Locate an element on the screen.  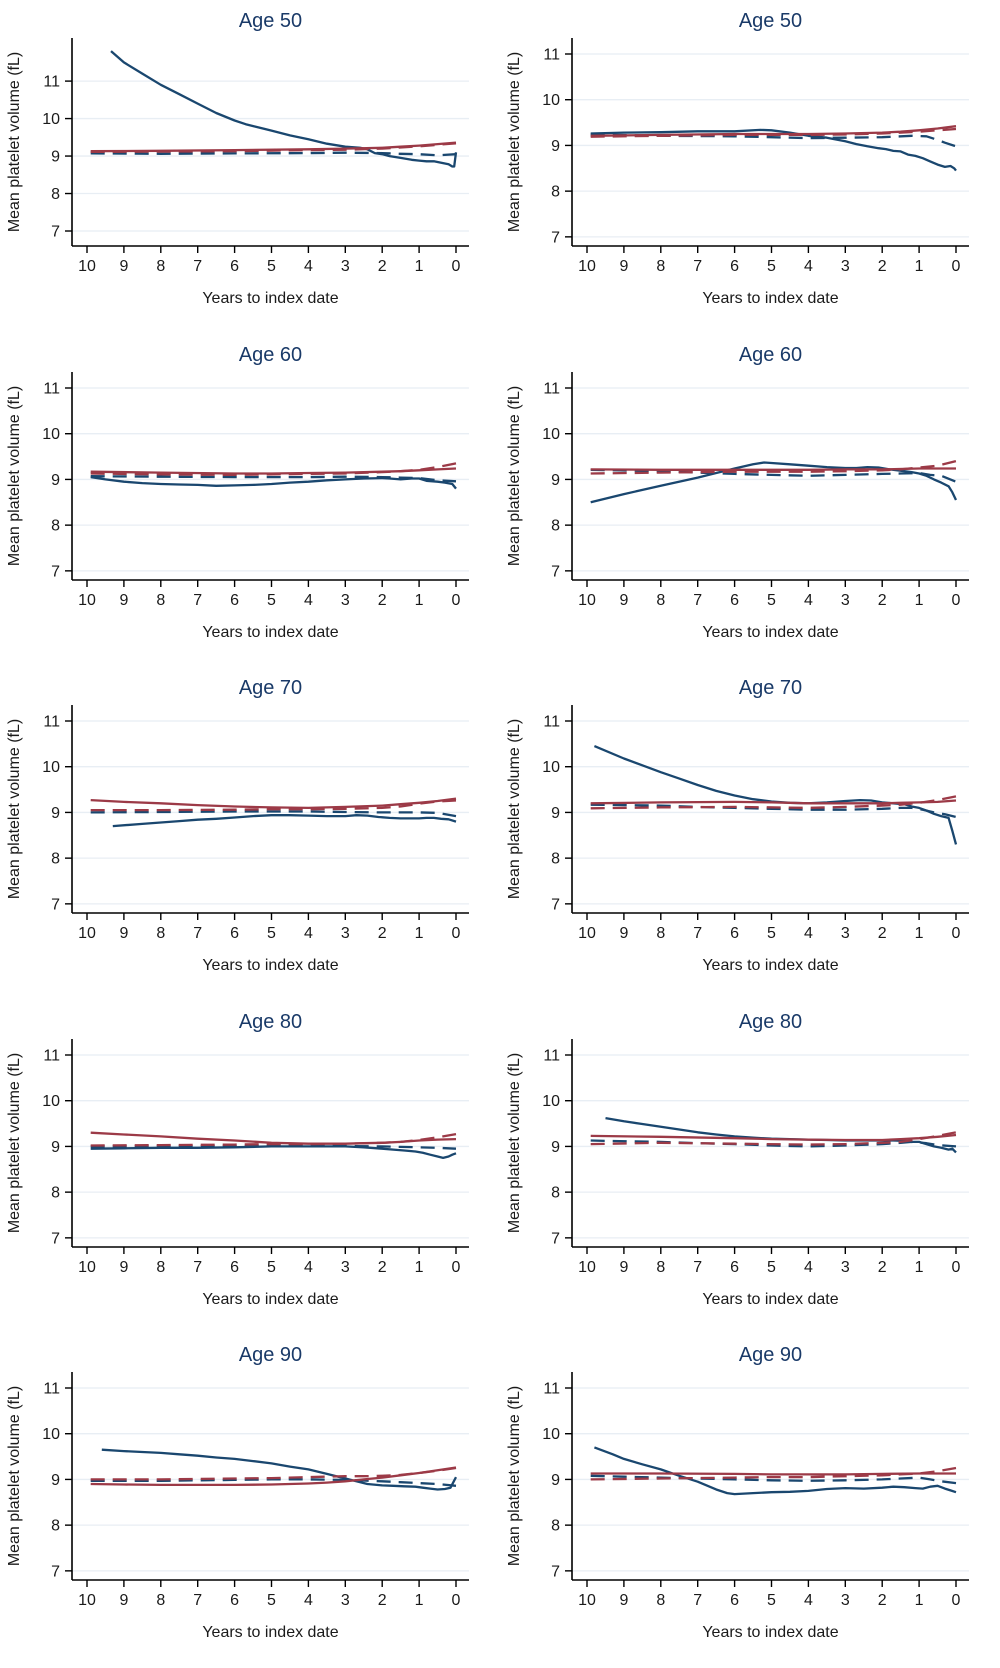
chart-title: Age 50 is located at coordinates (270, 21).